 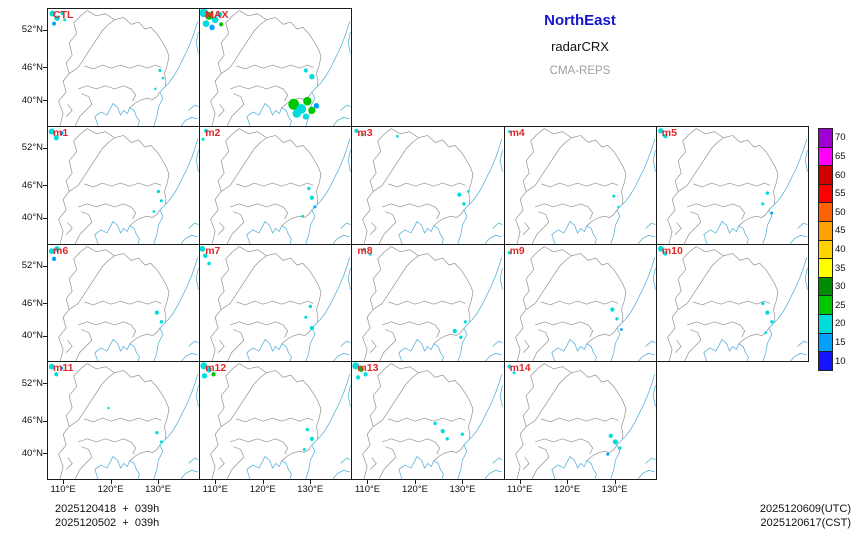 I want to click on map-panel-max: MAX, so click(x=276, y=67).